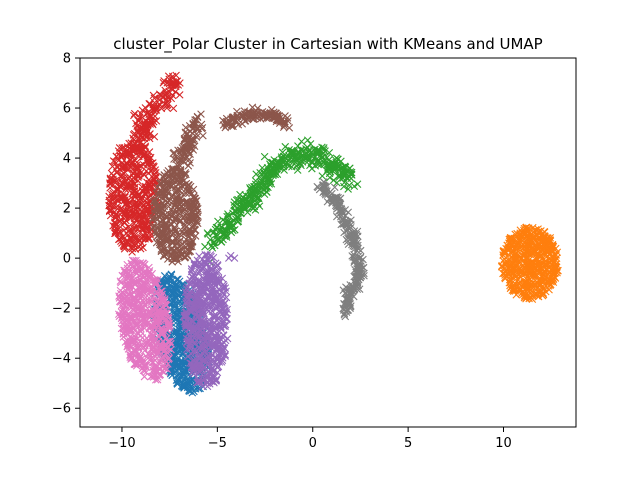  I want to click on y-tick-label-6: 6, so click(67, 109).